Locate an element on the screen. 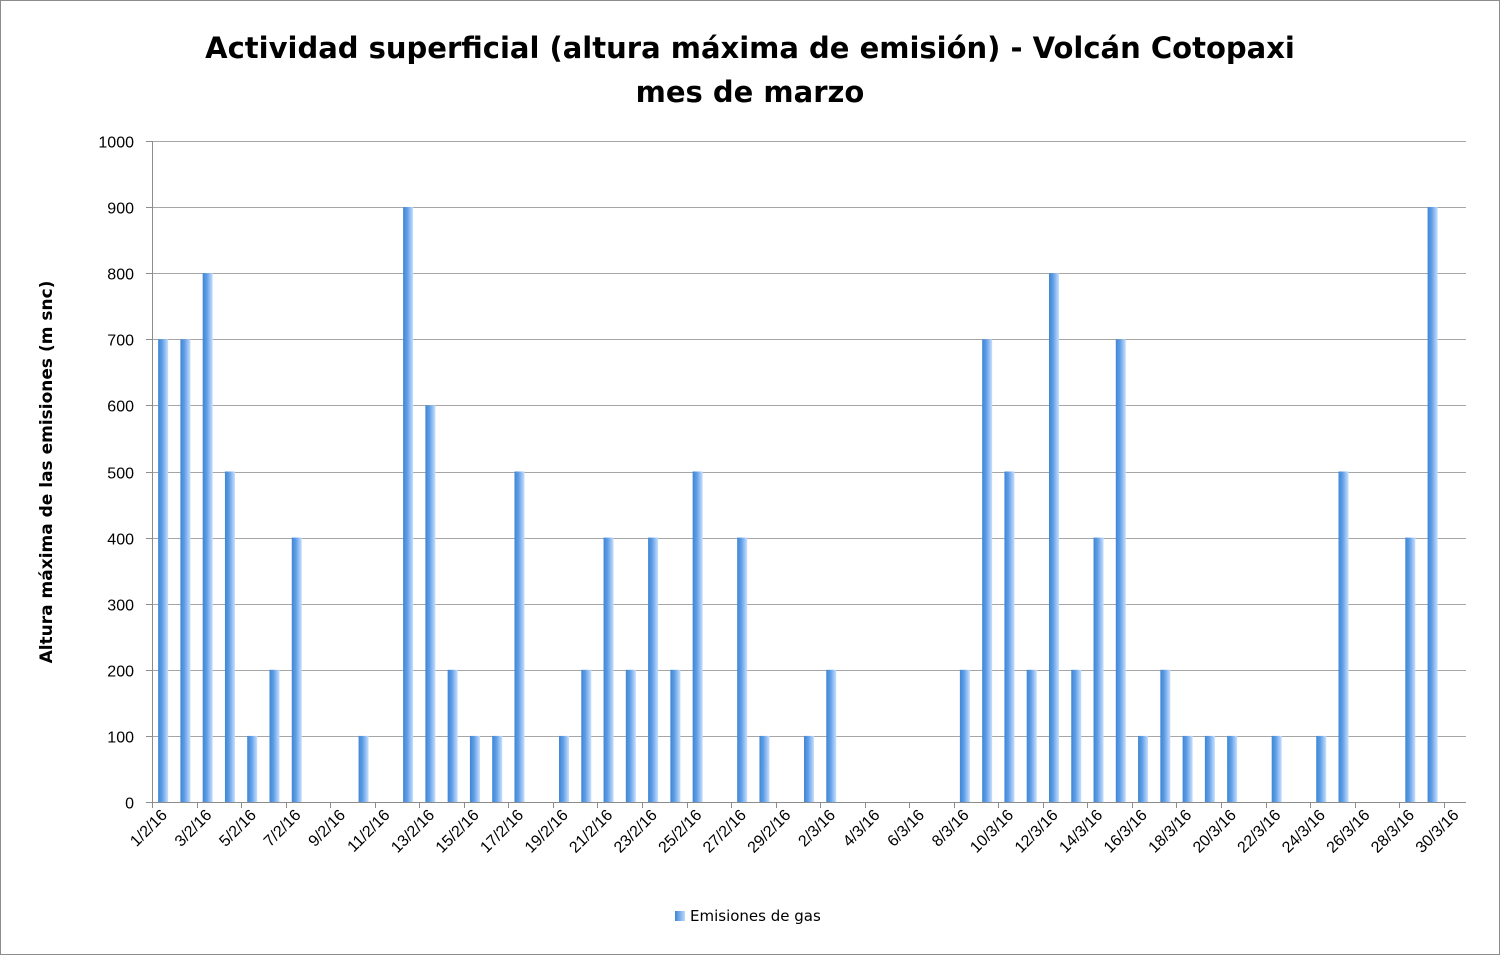 This screenshot has height=955, width=1500. x-tick-label: 14/3/16 is located at coordinates (1081, 832).